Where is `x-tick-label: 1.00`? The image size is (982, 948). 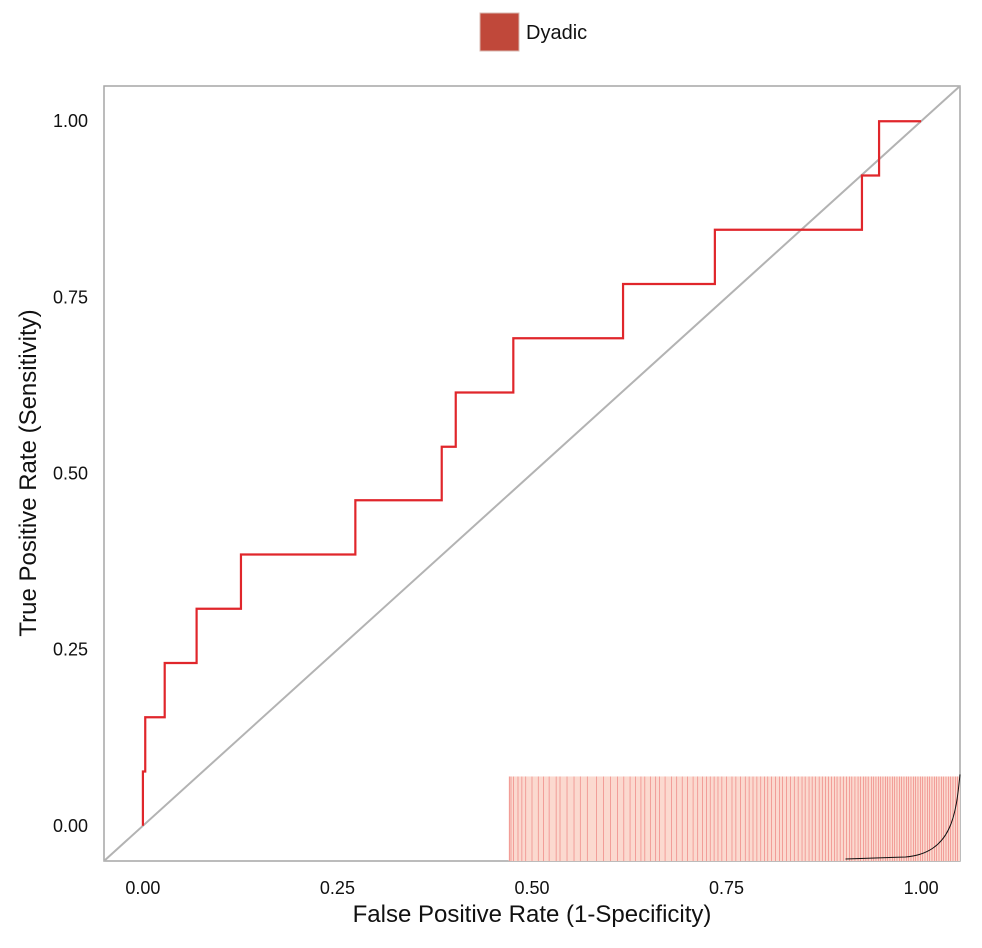
x-tick-label: 1.00 is located at coordinates (921, 888).